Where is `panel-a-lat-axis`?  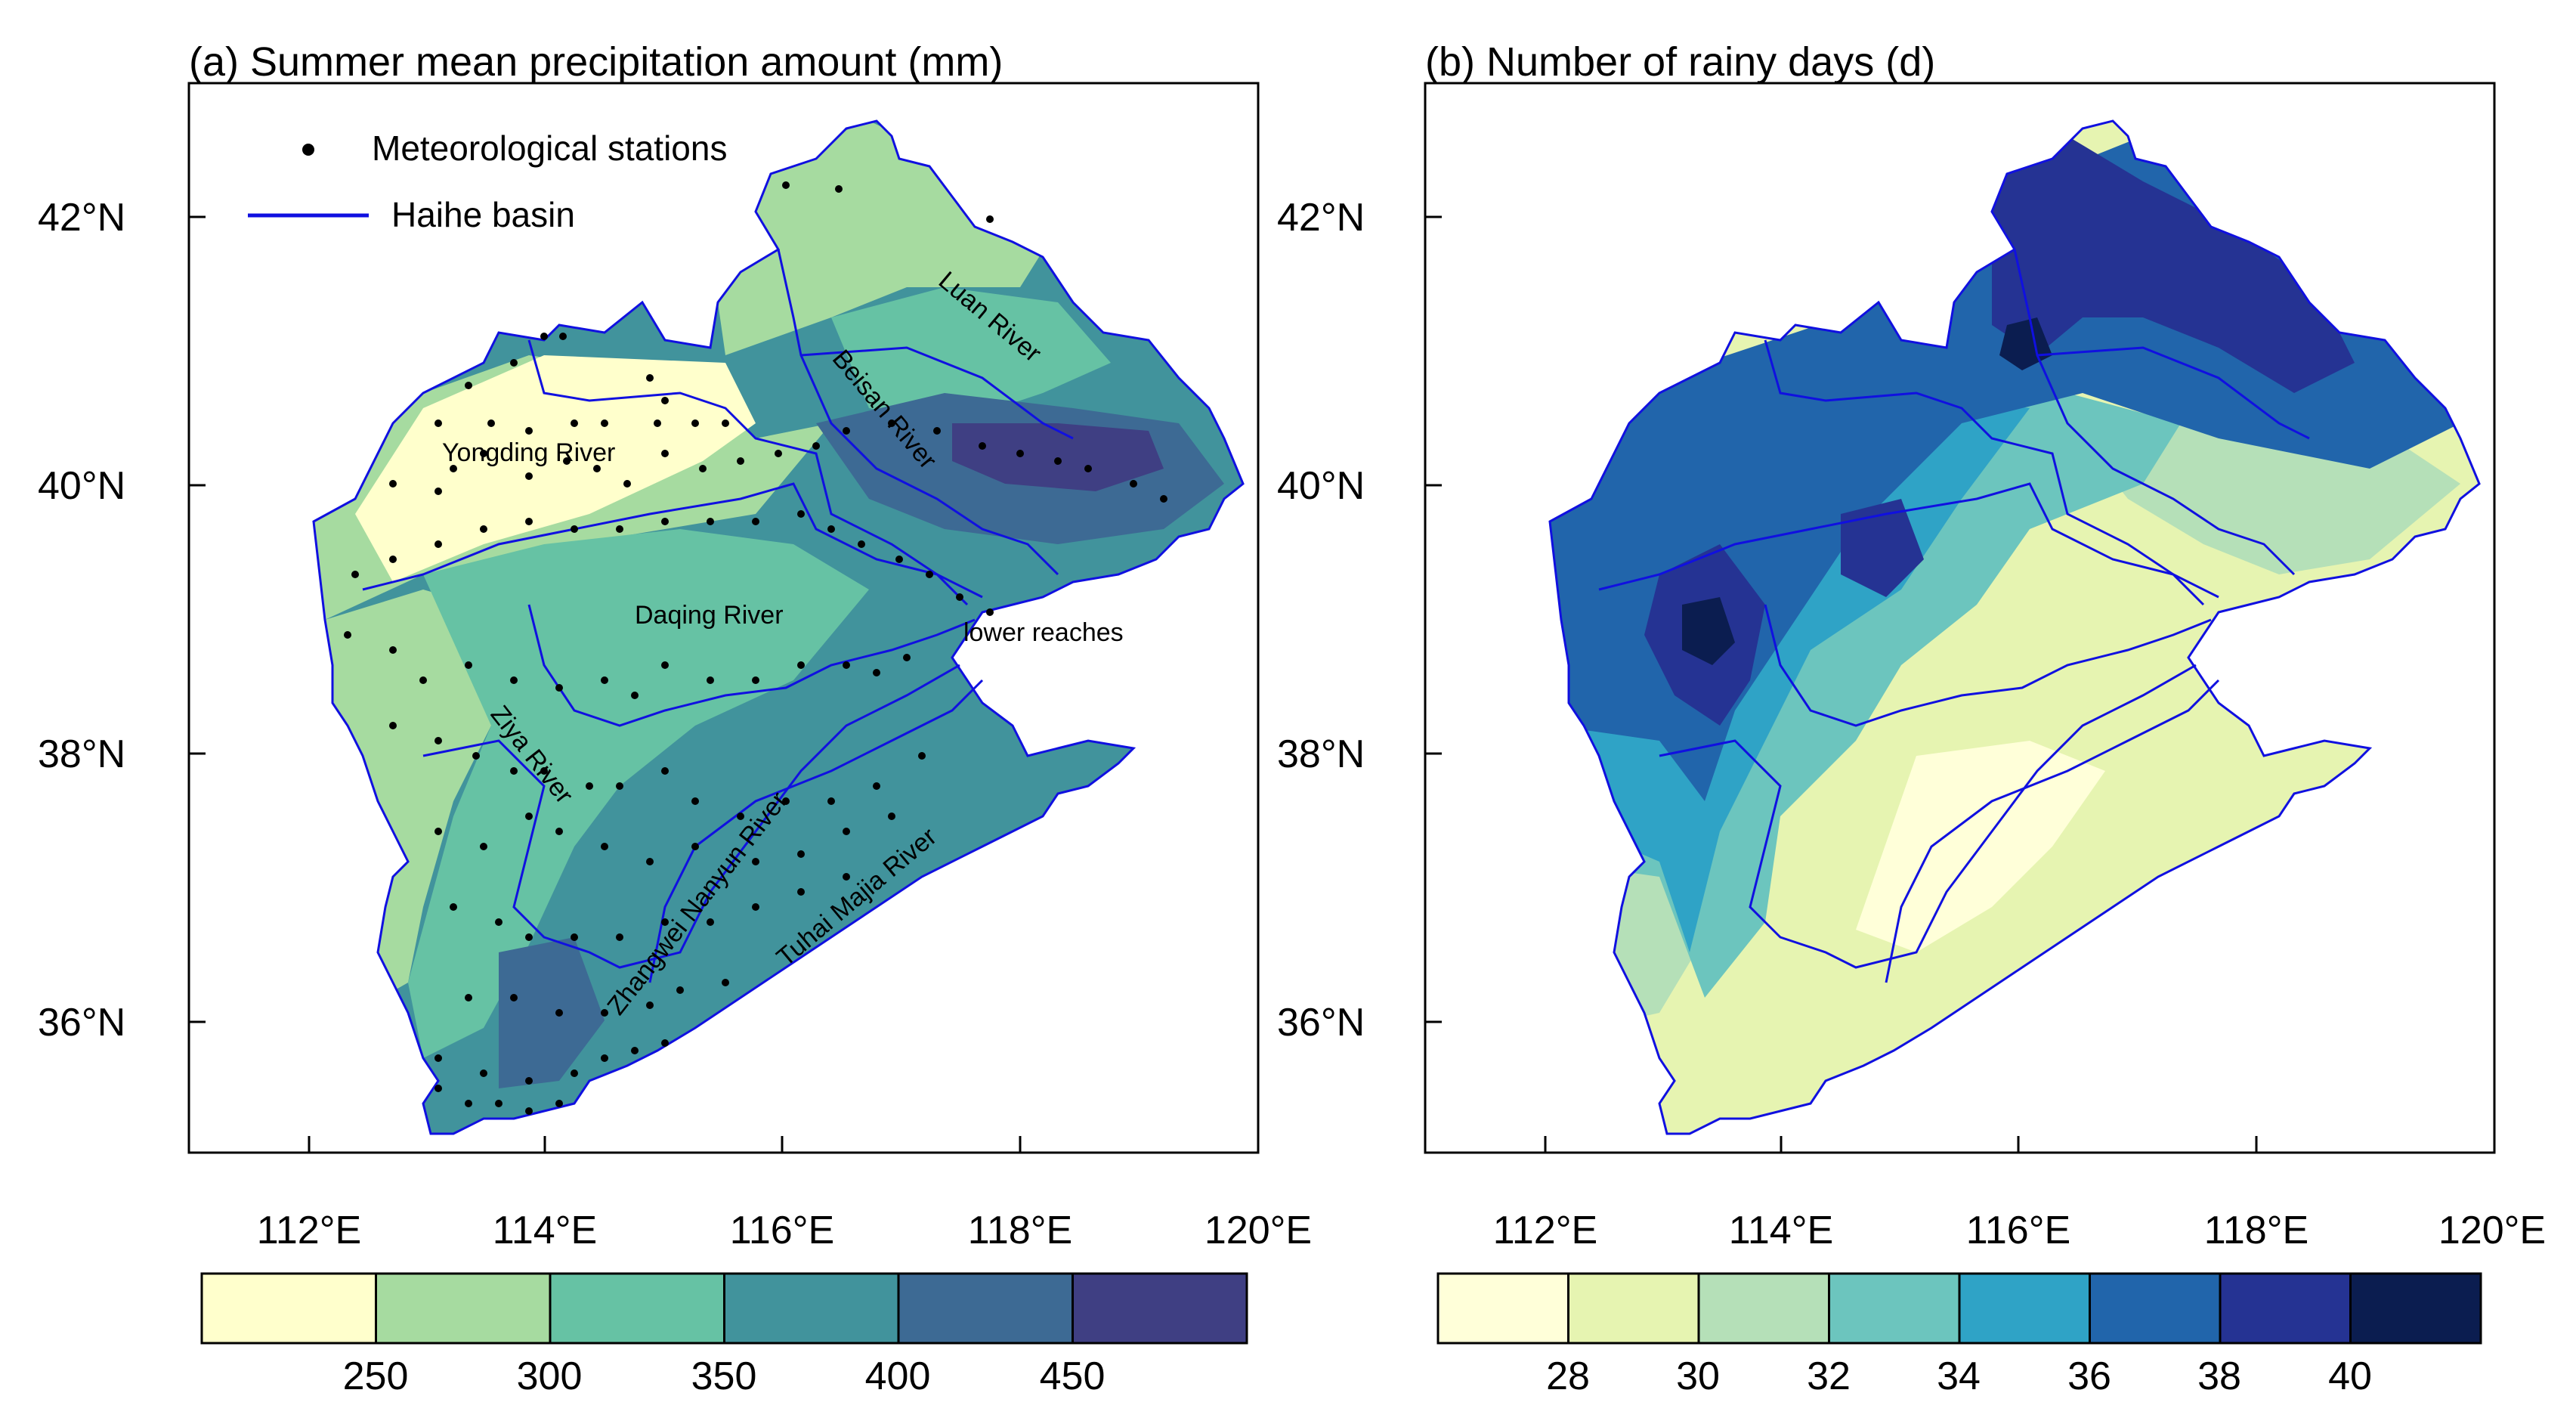 panel-a-lat-axis is located at coordinates (198, 619).